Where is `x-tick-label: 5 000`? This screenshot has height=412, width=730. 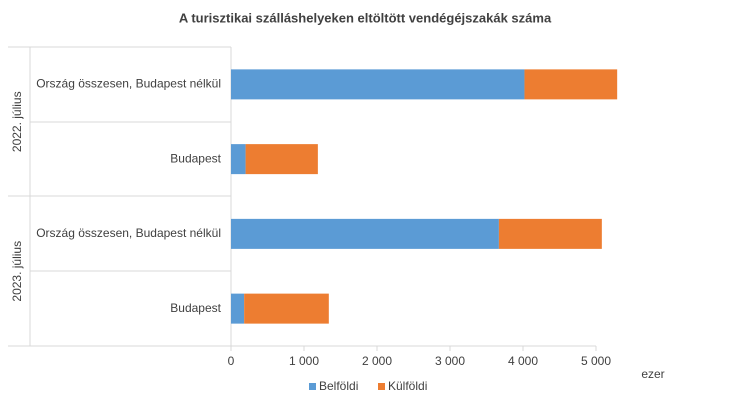 x-tick-label: 5 000 is located at coordinates (596, 361).